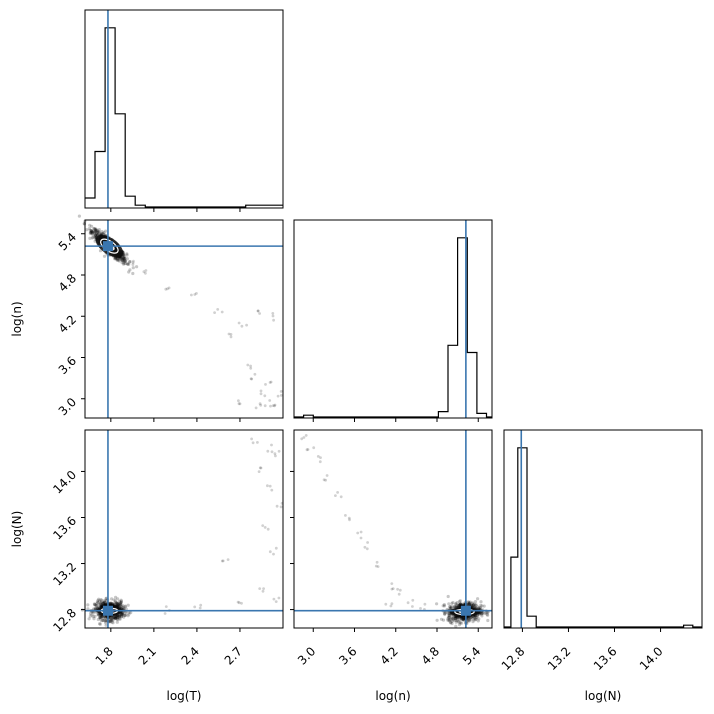 The height and width of the screenshot is (714, 714). I want to click on y-axis-label: log(N), so click(17, 529).